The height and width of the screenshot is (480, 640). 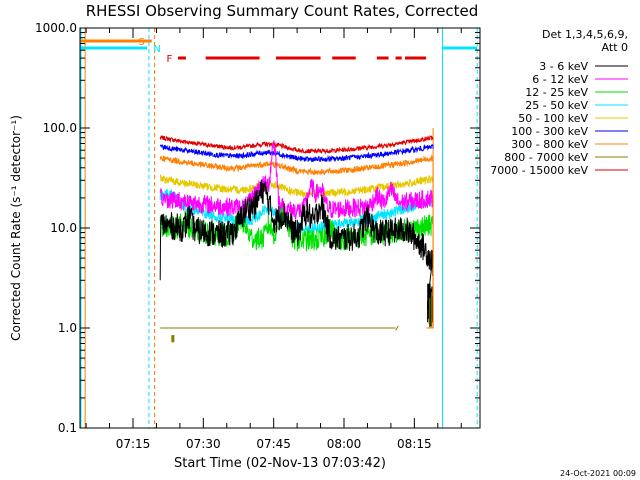 What do you see at coordinates (156, 49) in the screenshot?
I see `flag-label: N` at bounding box center [156, 49].